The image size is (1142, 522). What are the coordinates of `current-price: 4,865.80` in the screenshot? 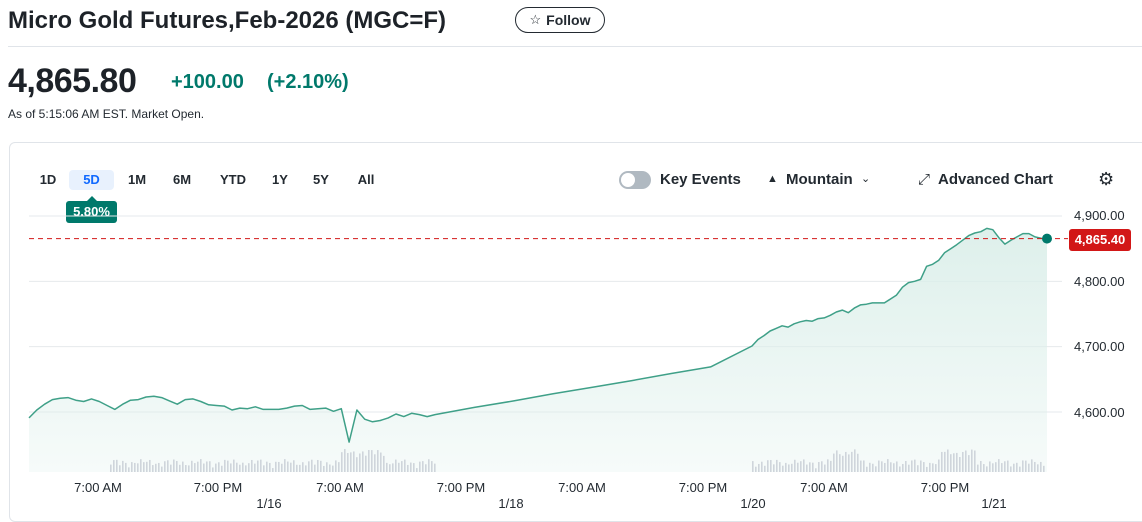 It's located at (72, 81).